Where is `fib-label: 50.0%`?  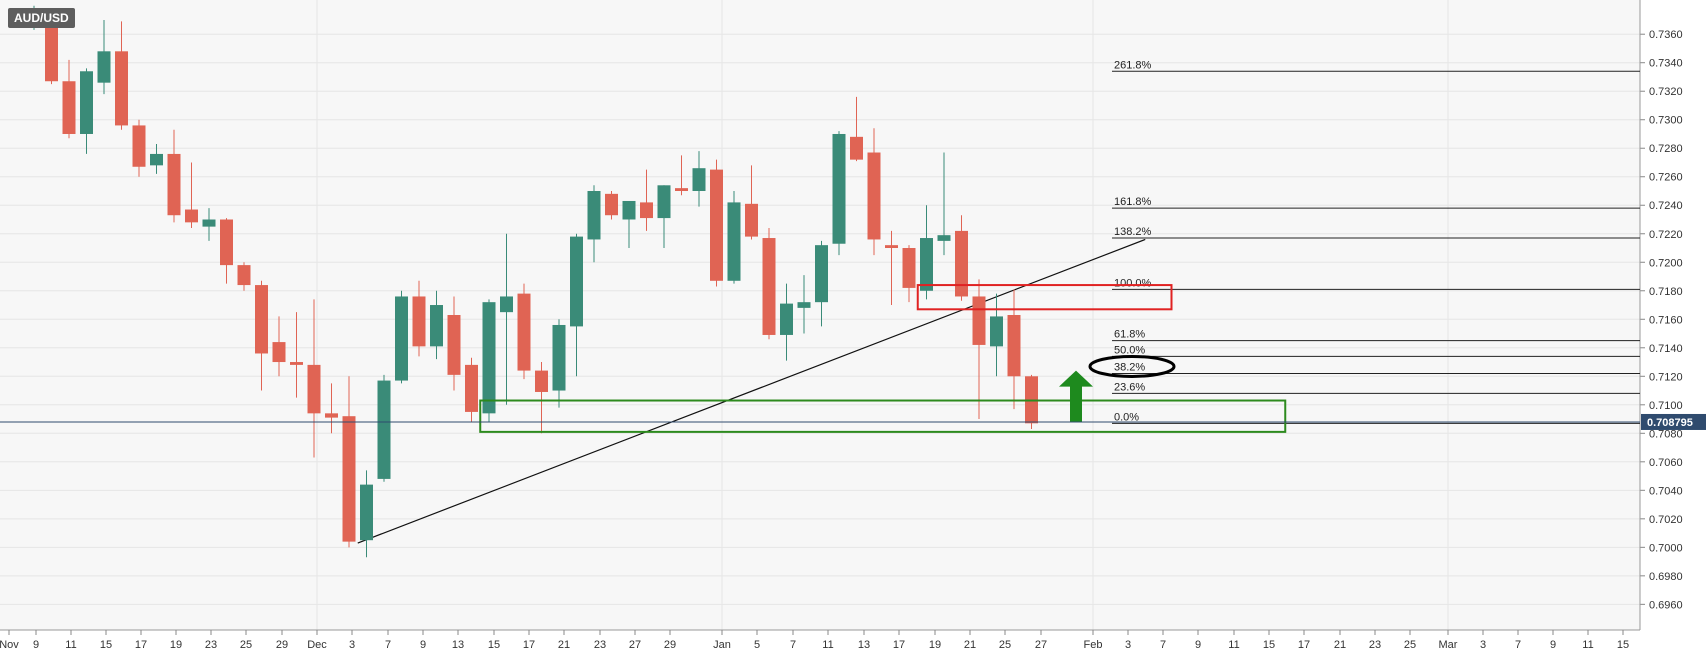
fib-label: 50.0% is located at coordinates (1129, 350).